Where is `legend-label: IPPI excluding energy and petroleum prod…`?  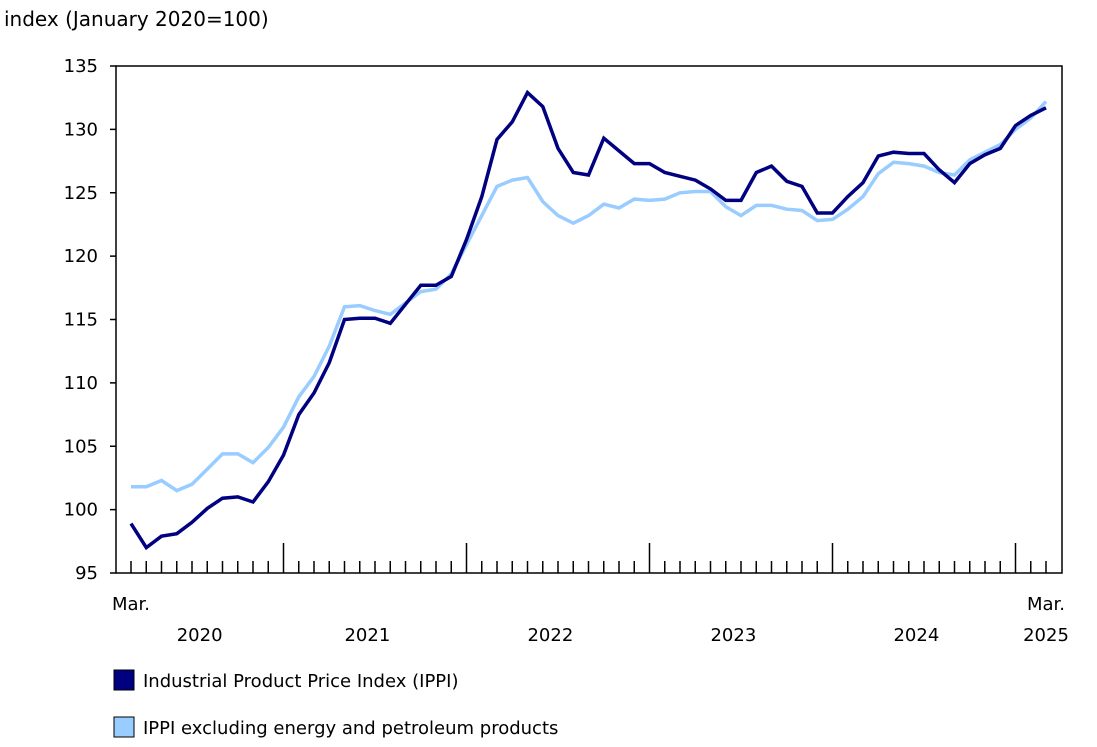 legend-label: IPPI excluding energy and petroleum prod… is located at coordinates (350, 728).